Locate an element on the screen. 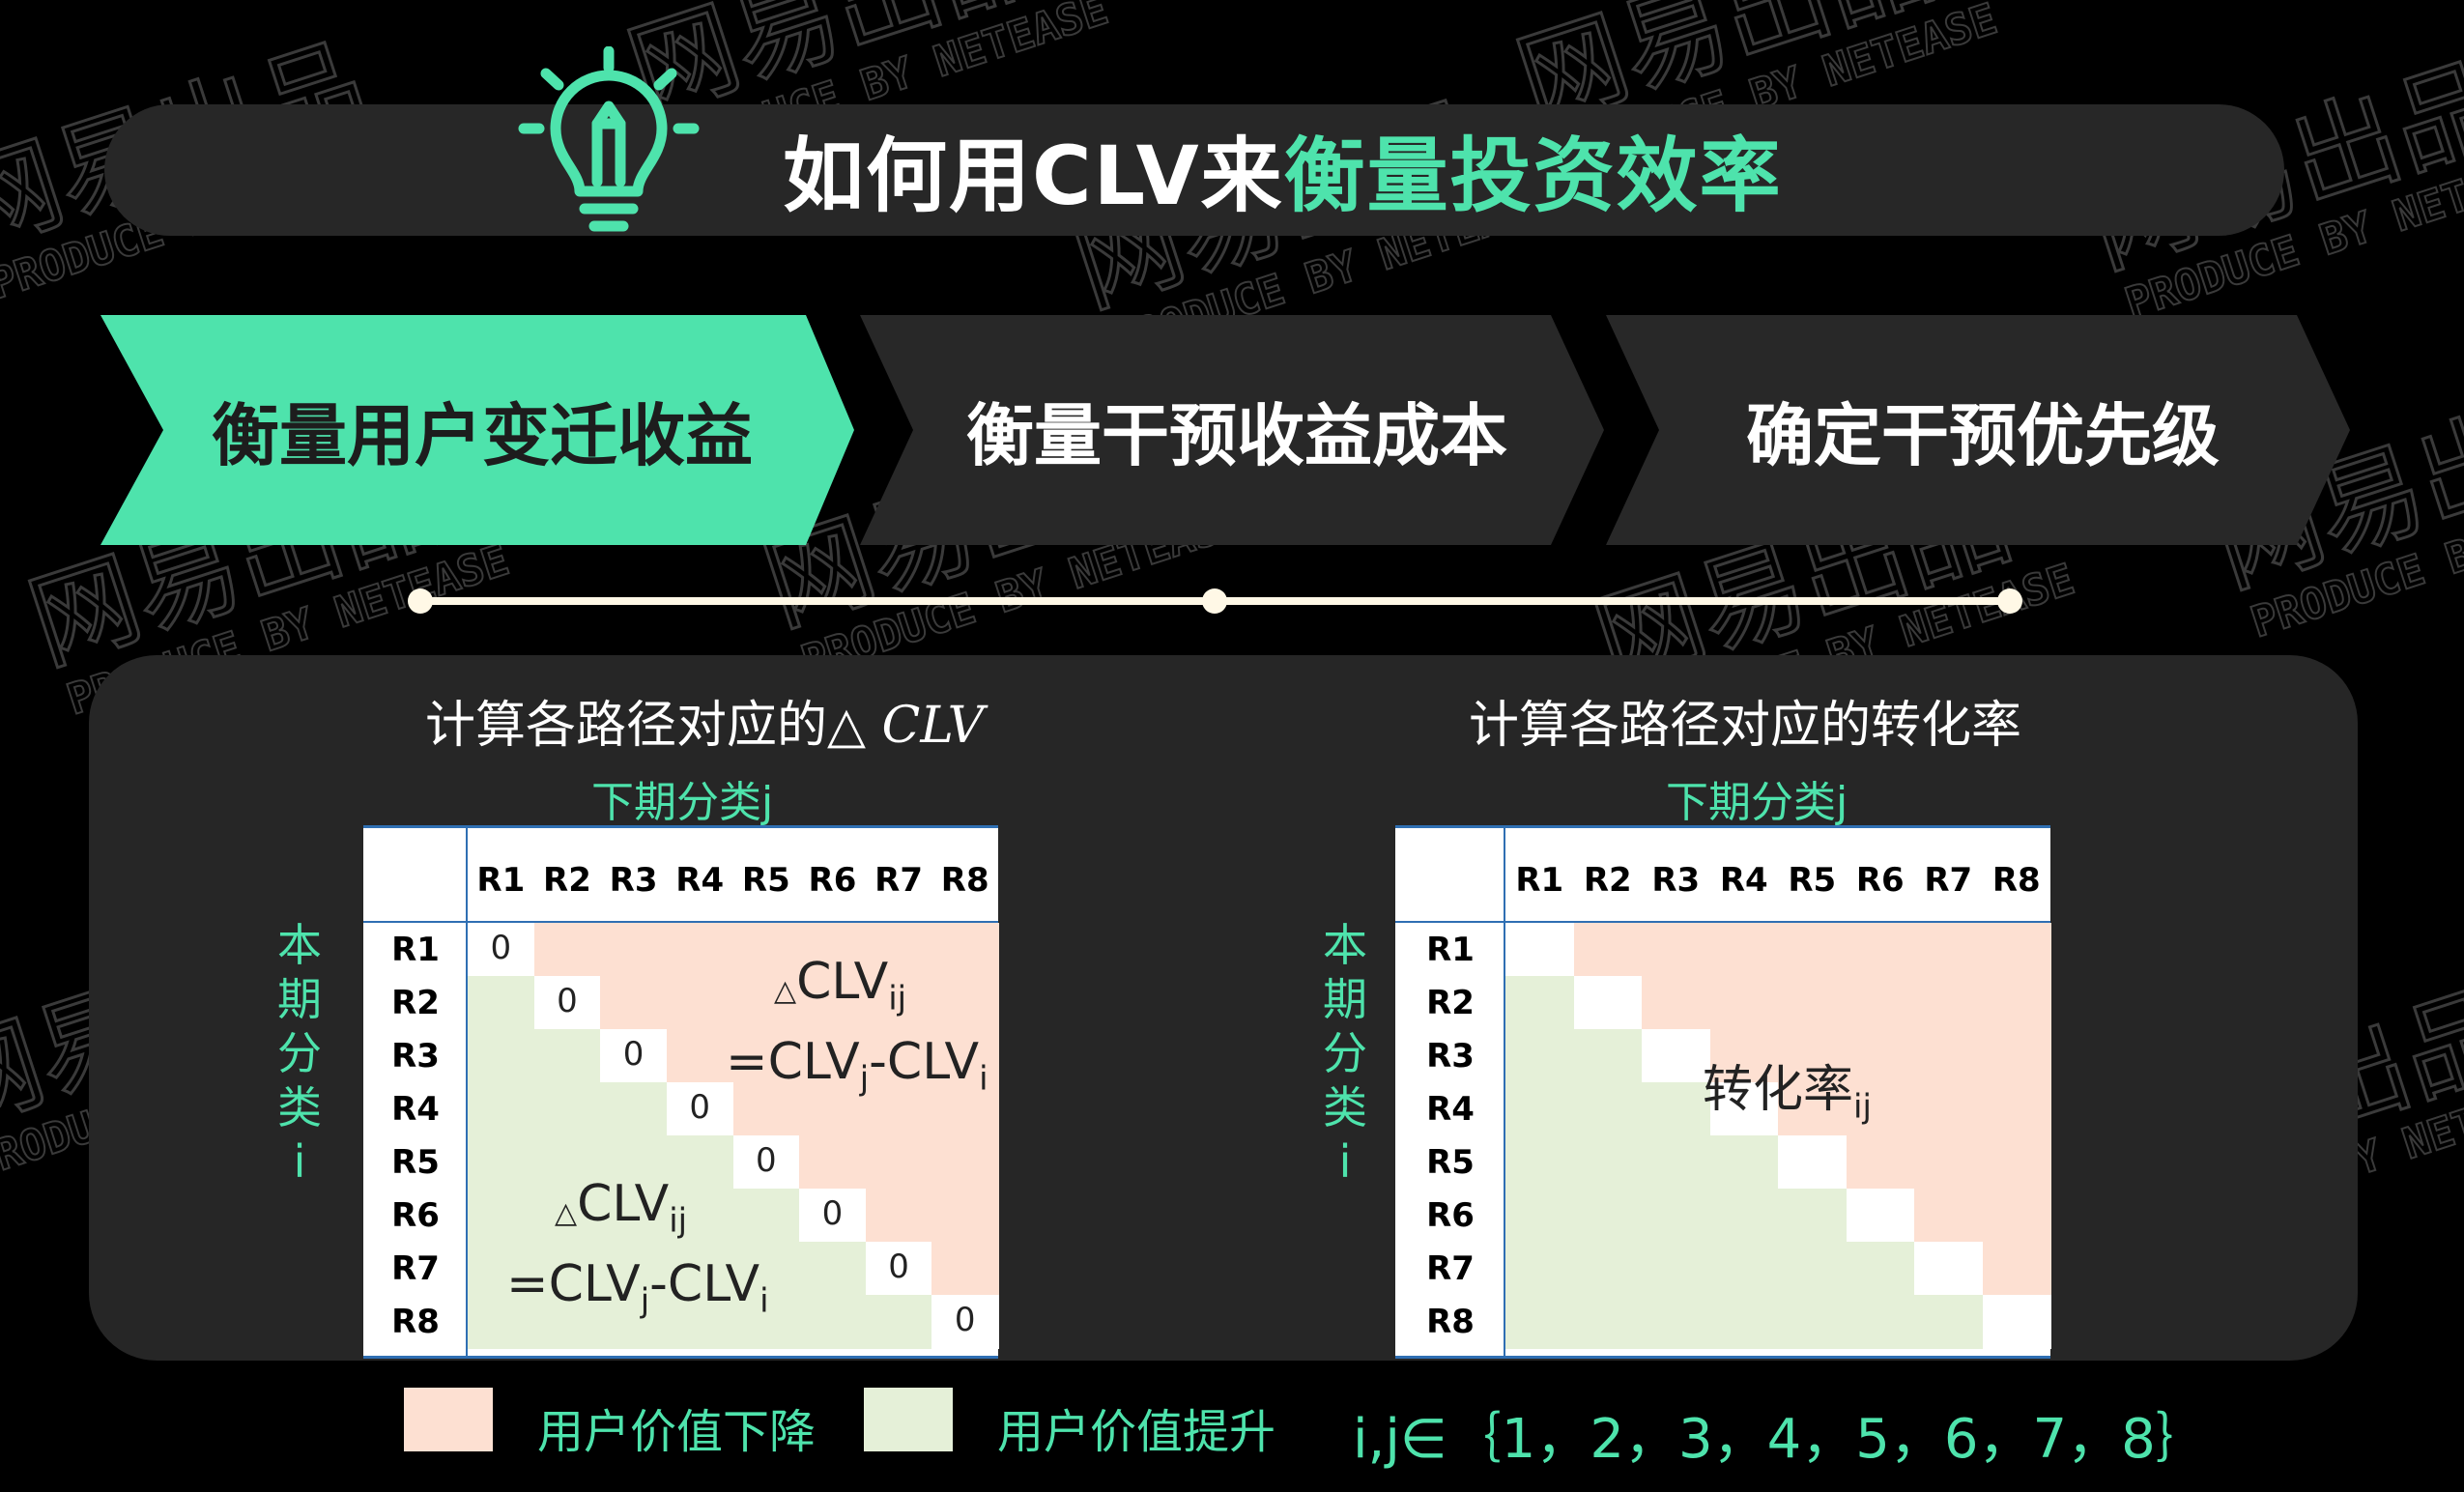 The width and height of the screenshot is (2464, 1492). formula-name: CLV is located at coordinates (842, 982).